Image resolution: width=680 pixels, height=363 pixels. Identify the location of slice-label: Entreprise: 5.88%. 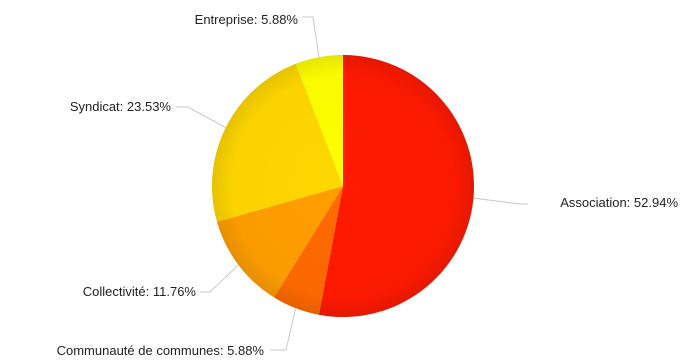
(247, 19).